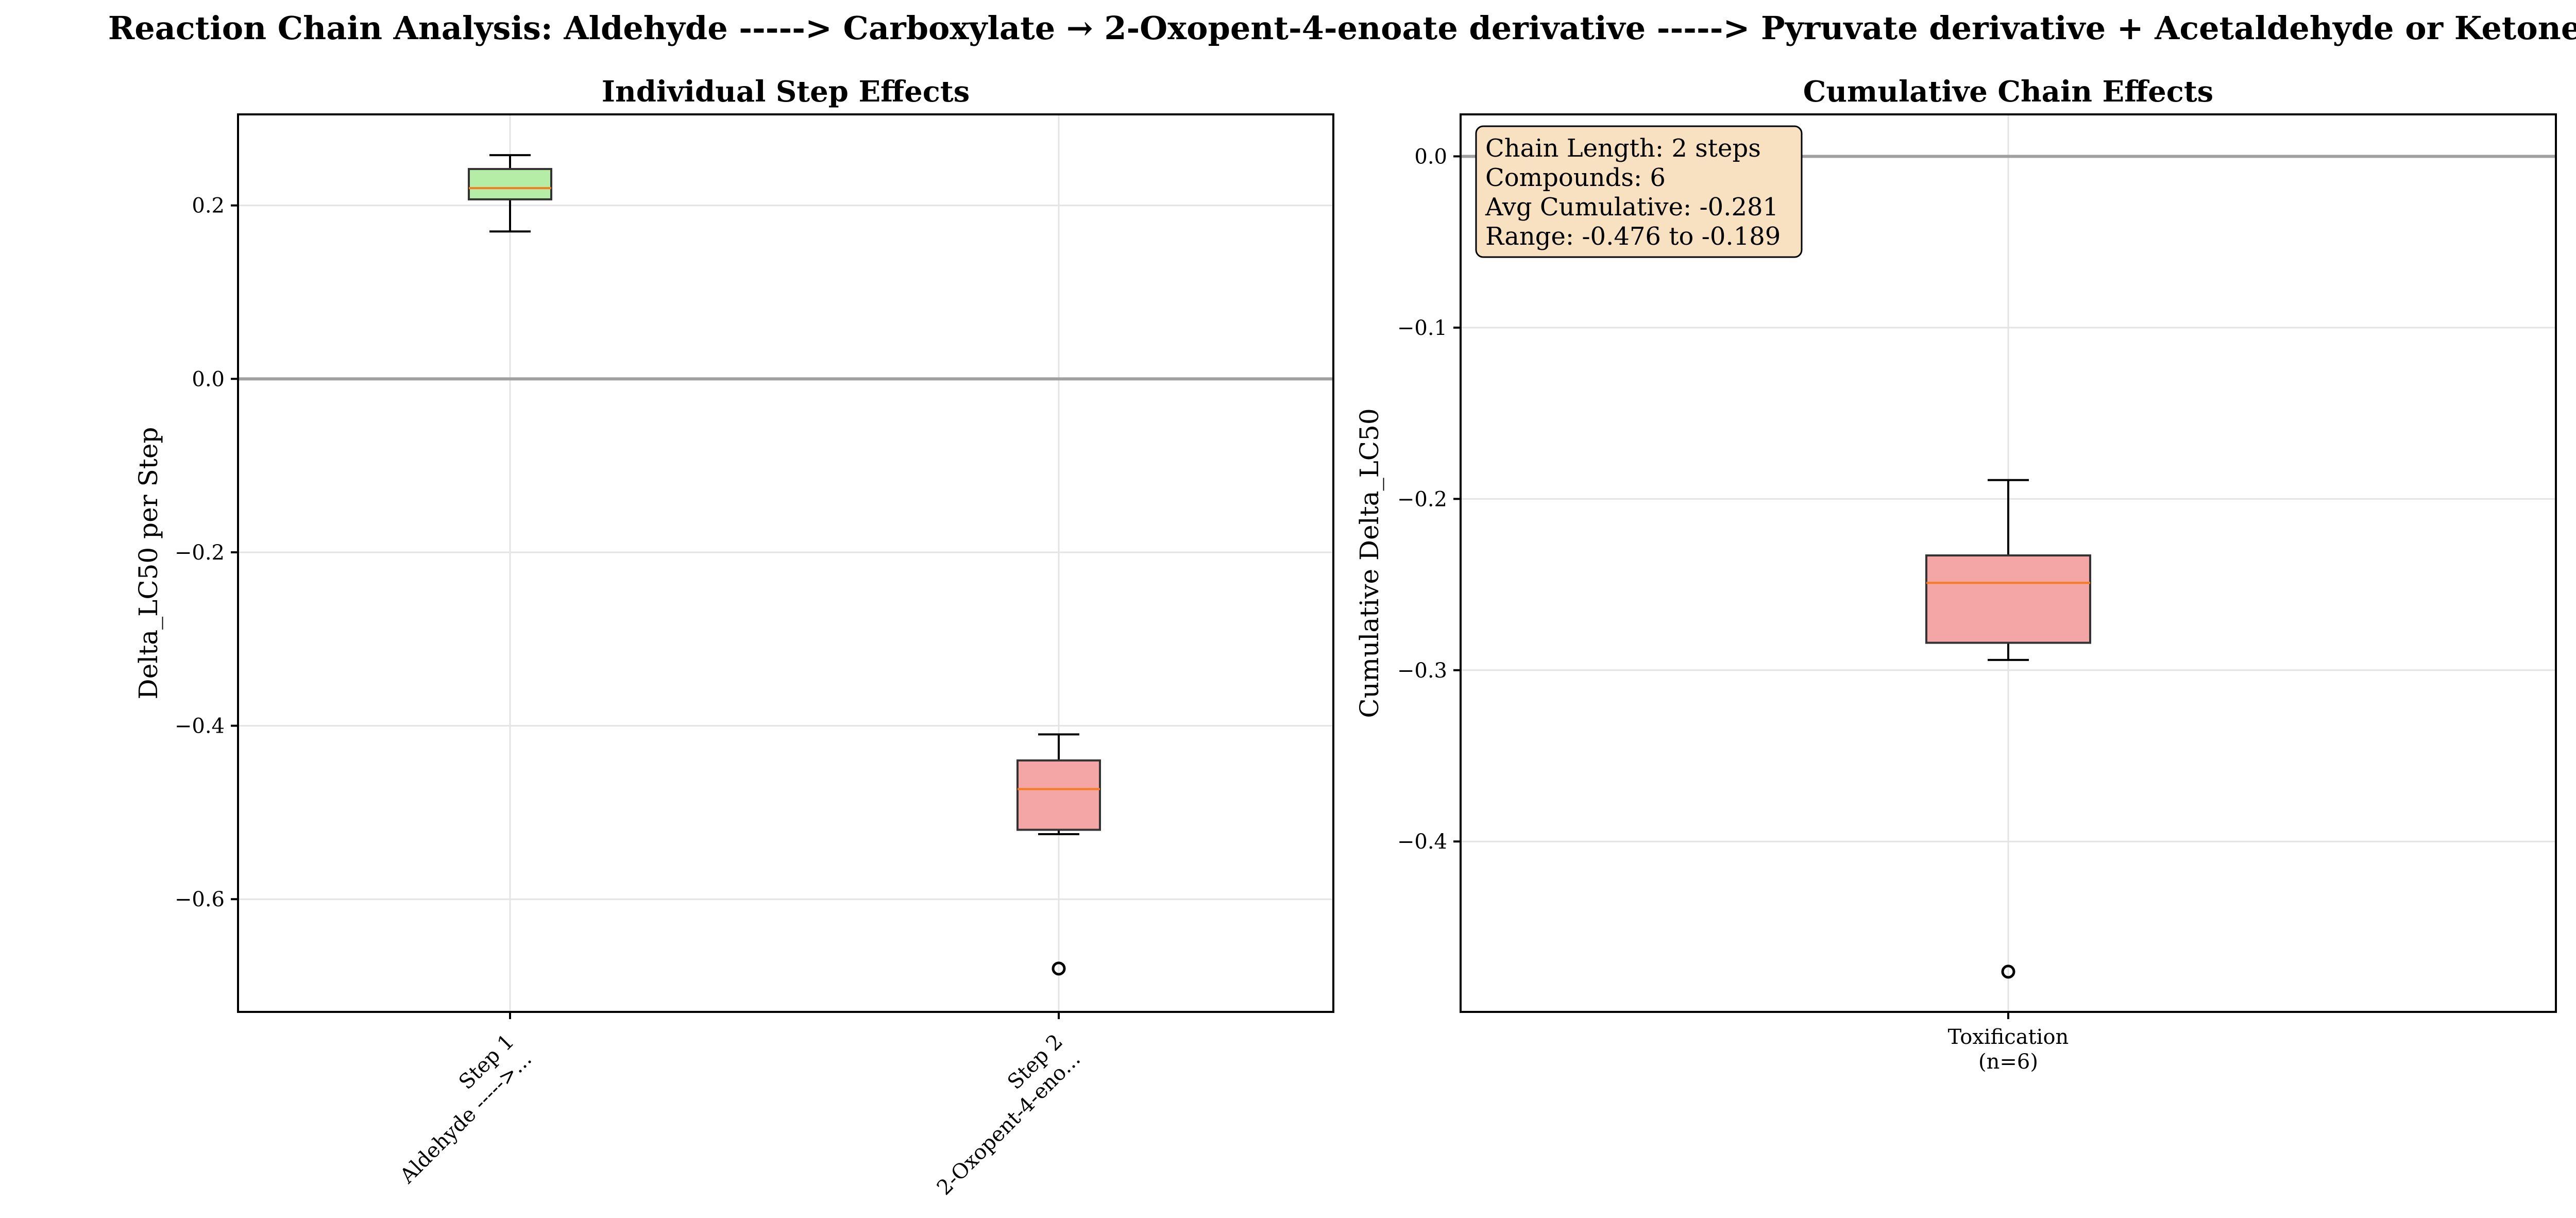 This screenshot has height=1218, width=2576. What do you see at coordinates (2008, 92) in the screenshot?
I see `panel-title: Cumulative Chain Effects` at bounding box center [2008, 92].